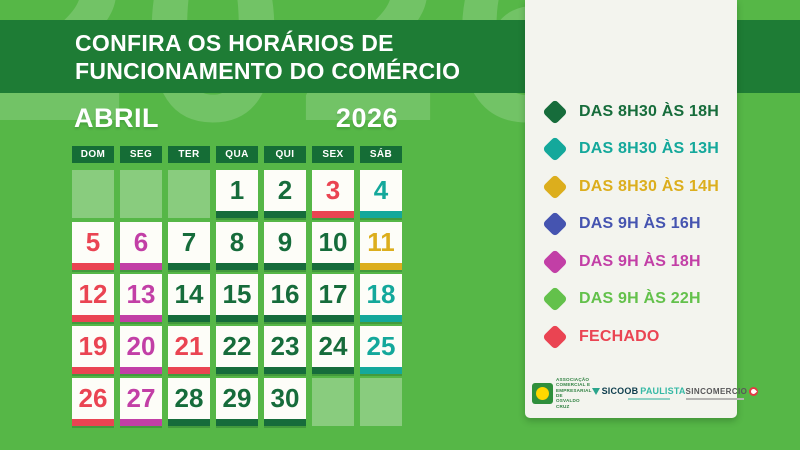  I want to click on day-number: 9, so click(285, 242).